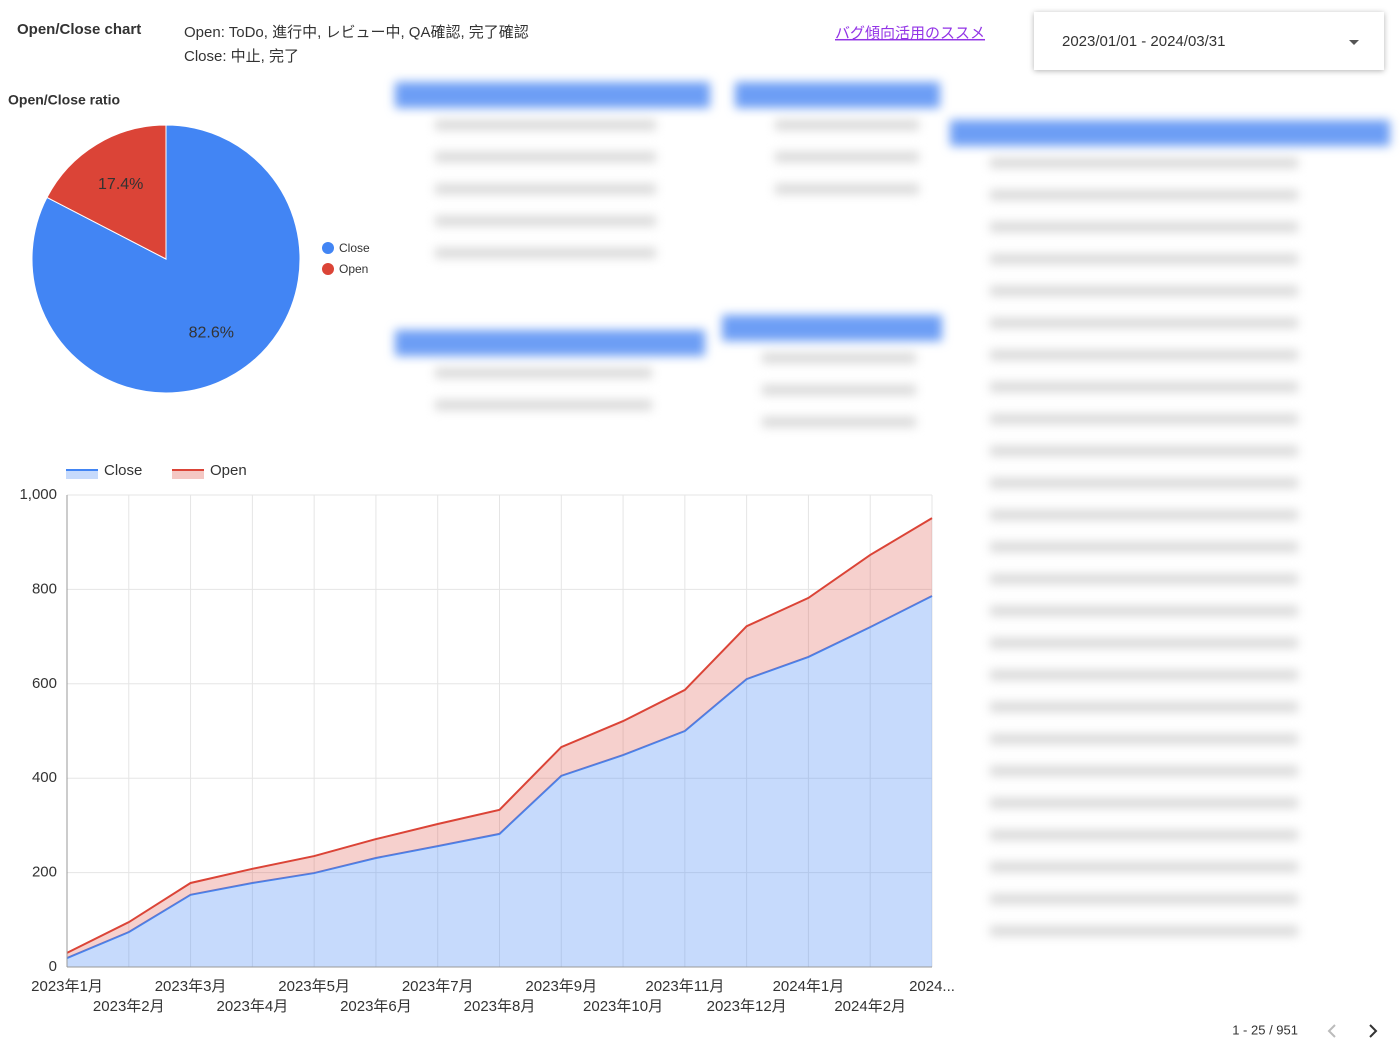 Image resolution: width=1400 pixels, height=1046 pixels. What do you see at coordinates (376, 1006) in the screenshot?
I see `x-tick-label: 2023年6月` at bounding box center [376, 1006].